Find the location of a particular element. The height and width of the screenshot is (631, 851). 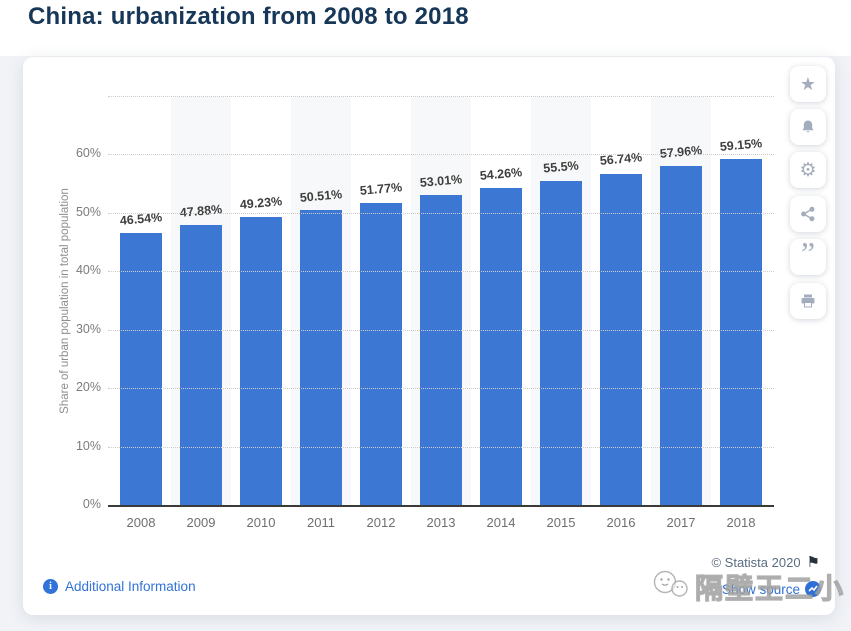

additional-information-label: Additional Information is located at coordinates (130, 586).